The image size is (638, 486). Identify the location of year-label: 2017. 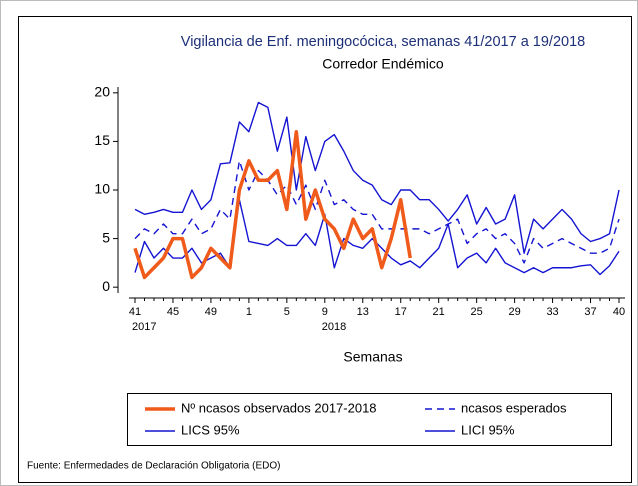
(144, 327).